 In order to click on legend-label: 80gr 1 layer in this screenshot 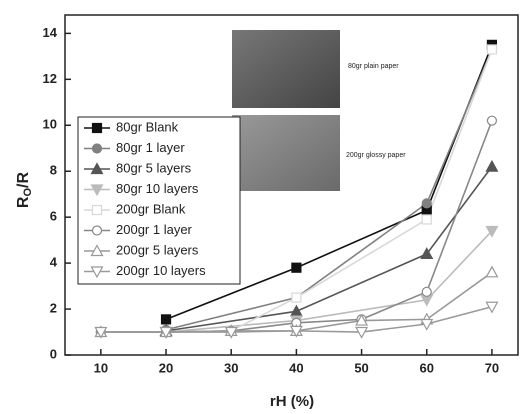, I will do `click(150, 147)`.